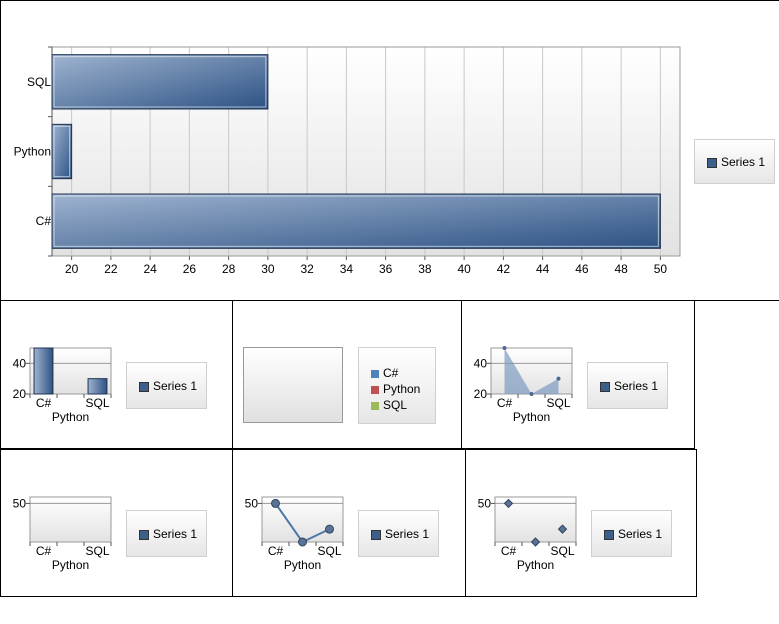 The width and height of the screenshot is (779, 624). I want to click on x-tick-label: 48, so click(621, 269).